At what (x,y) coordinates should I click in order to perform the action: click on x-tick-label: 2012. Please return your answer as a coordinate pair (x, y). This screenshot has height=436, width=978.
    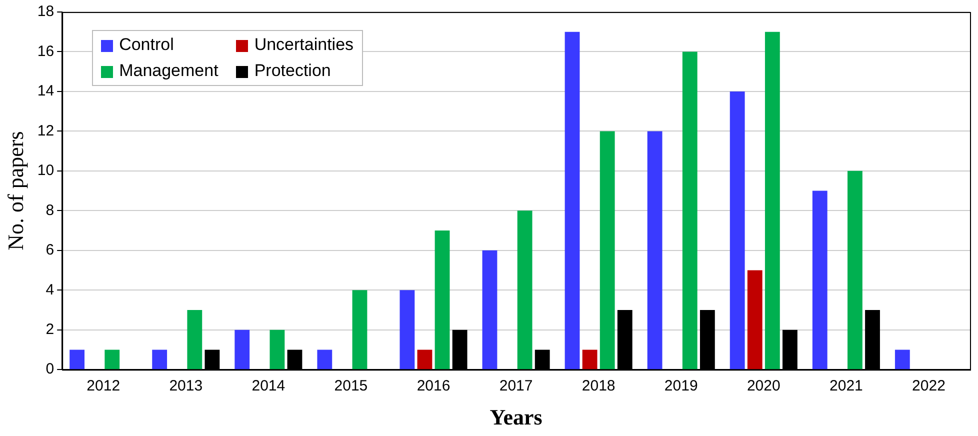
    Looking at the image, I should click on (103, 386).